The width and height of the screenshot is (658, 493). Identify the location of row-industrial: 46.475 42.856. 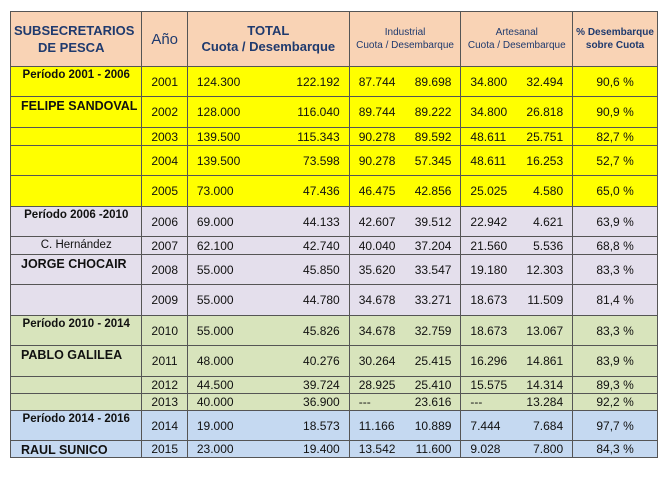
(405, 191).